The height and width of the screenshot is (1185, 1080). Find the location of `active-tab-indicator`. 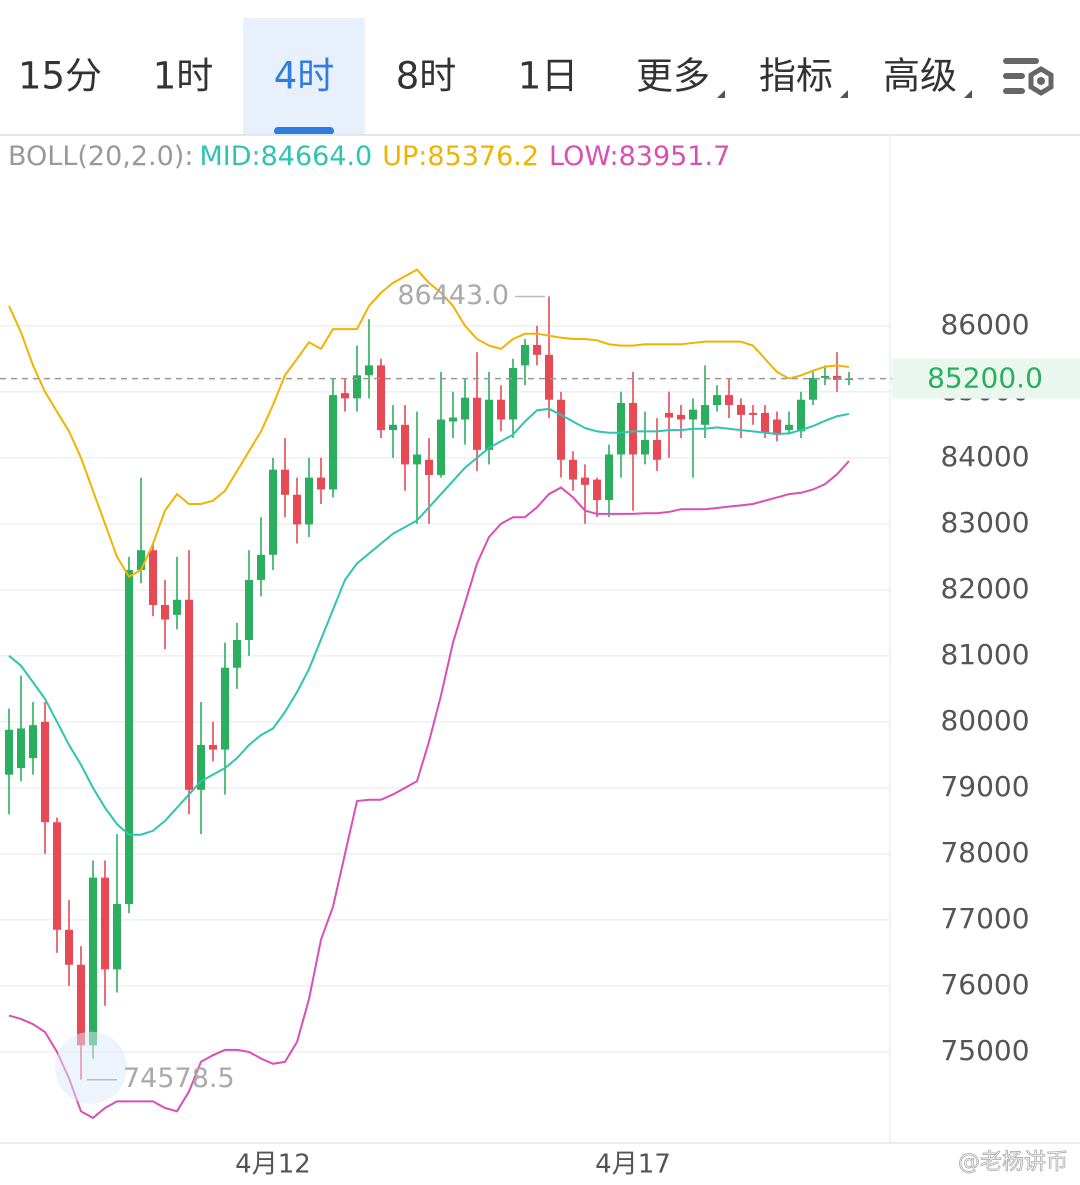

active-tab-indicator is located at coordinates (304, 131).